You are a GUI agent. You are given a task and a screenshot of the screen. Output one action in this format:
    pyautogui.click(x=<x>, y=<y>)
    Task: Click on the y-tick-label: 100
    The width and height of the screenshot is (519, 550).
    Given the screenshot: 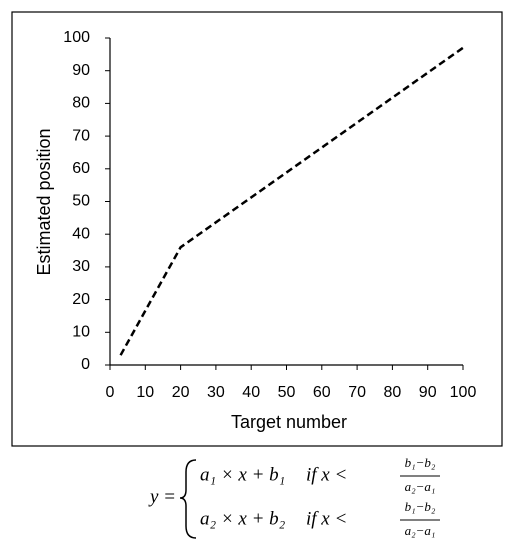 What is the action you would take?
    pyautogui.click(x=76, y=37)
    